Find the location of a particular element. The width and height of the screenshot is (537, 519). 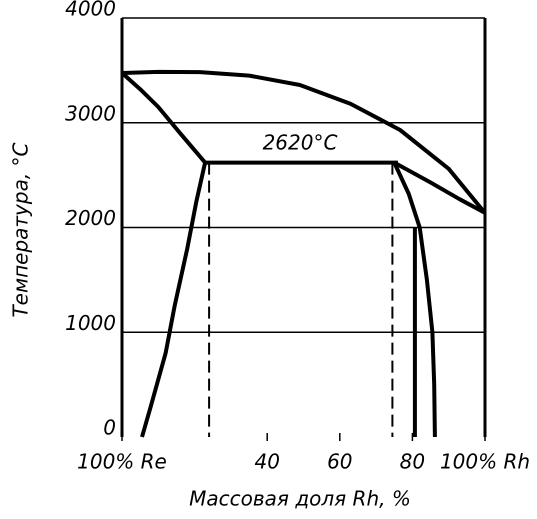

y-tick-label: 3000 is located at coordinates (90, 113).